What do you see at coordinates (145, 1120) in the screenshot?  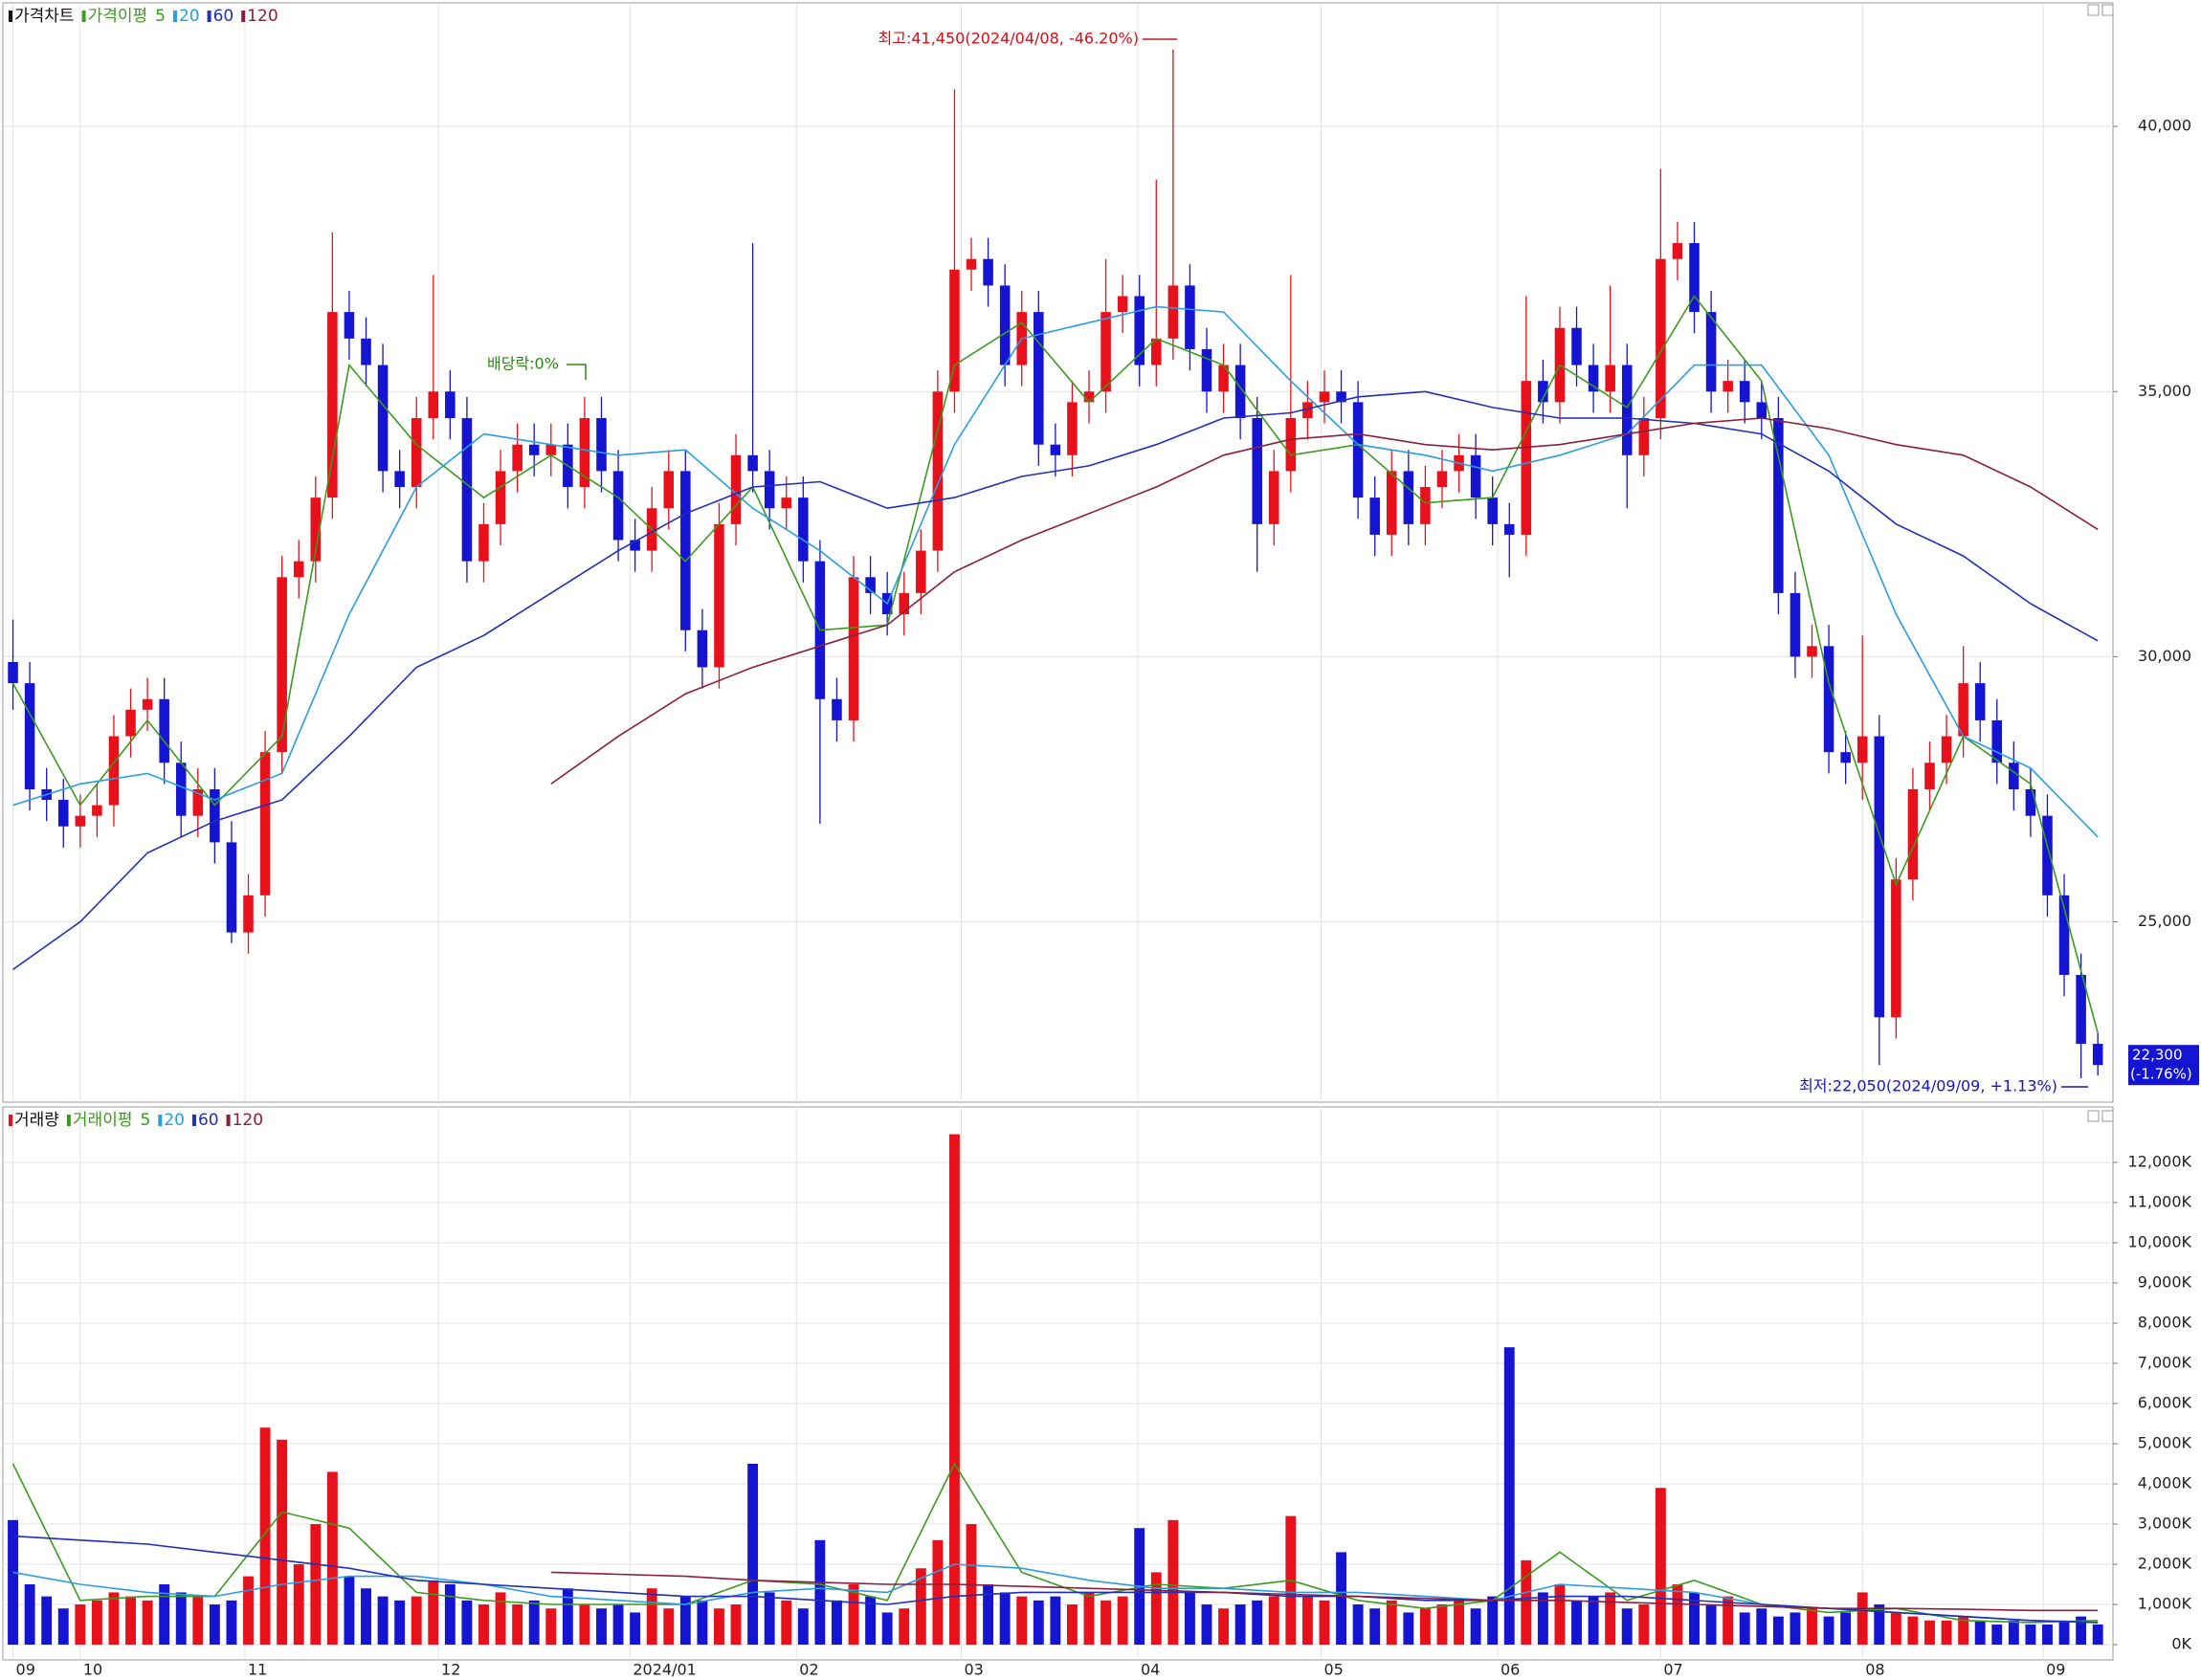 I see `legend-label: 5` at bounding box center [145, 1120].